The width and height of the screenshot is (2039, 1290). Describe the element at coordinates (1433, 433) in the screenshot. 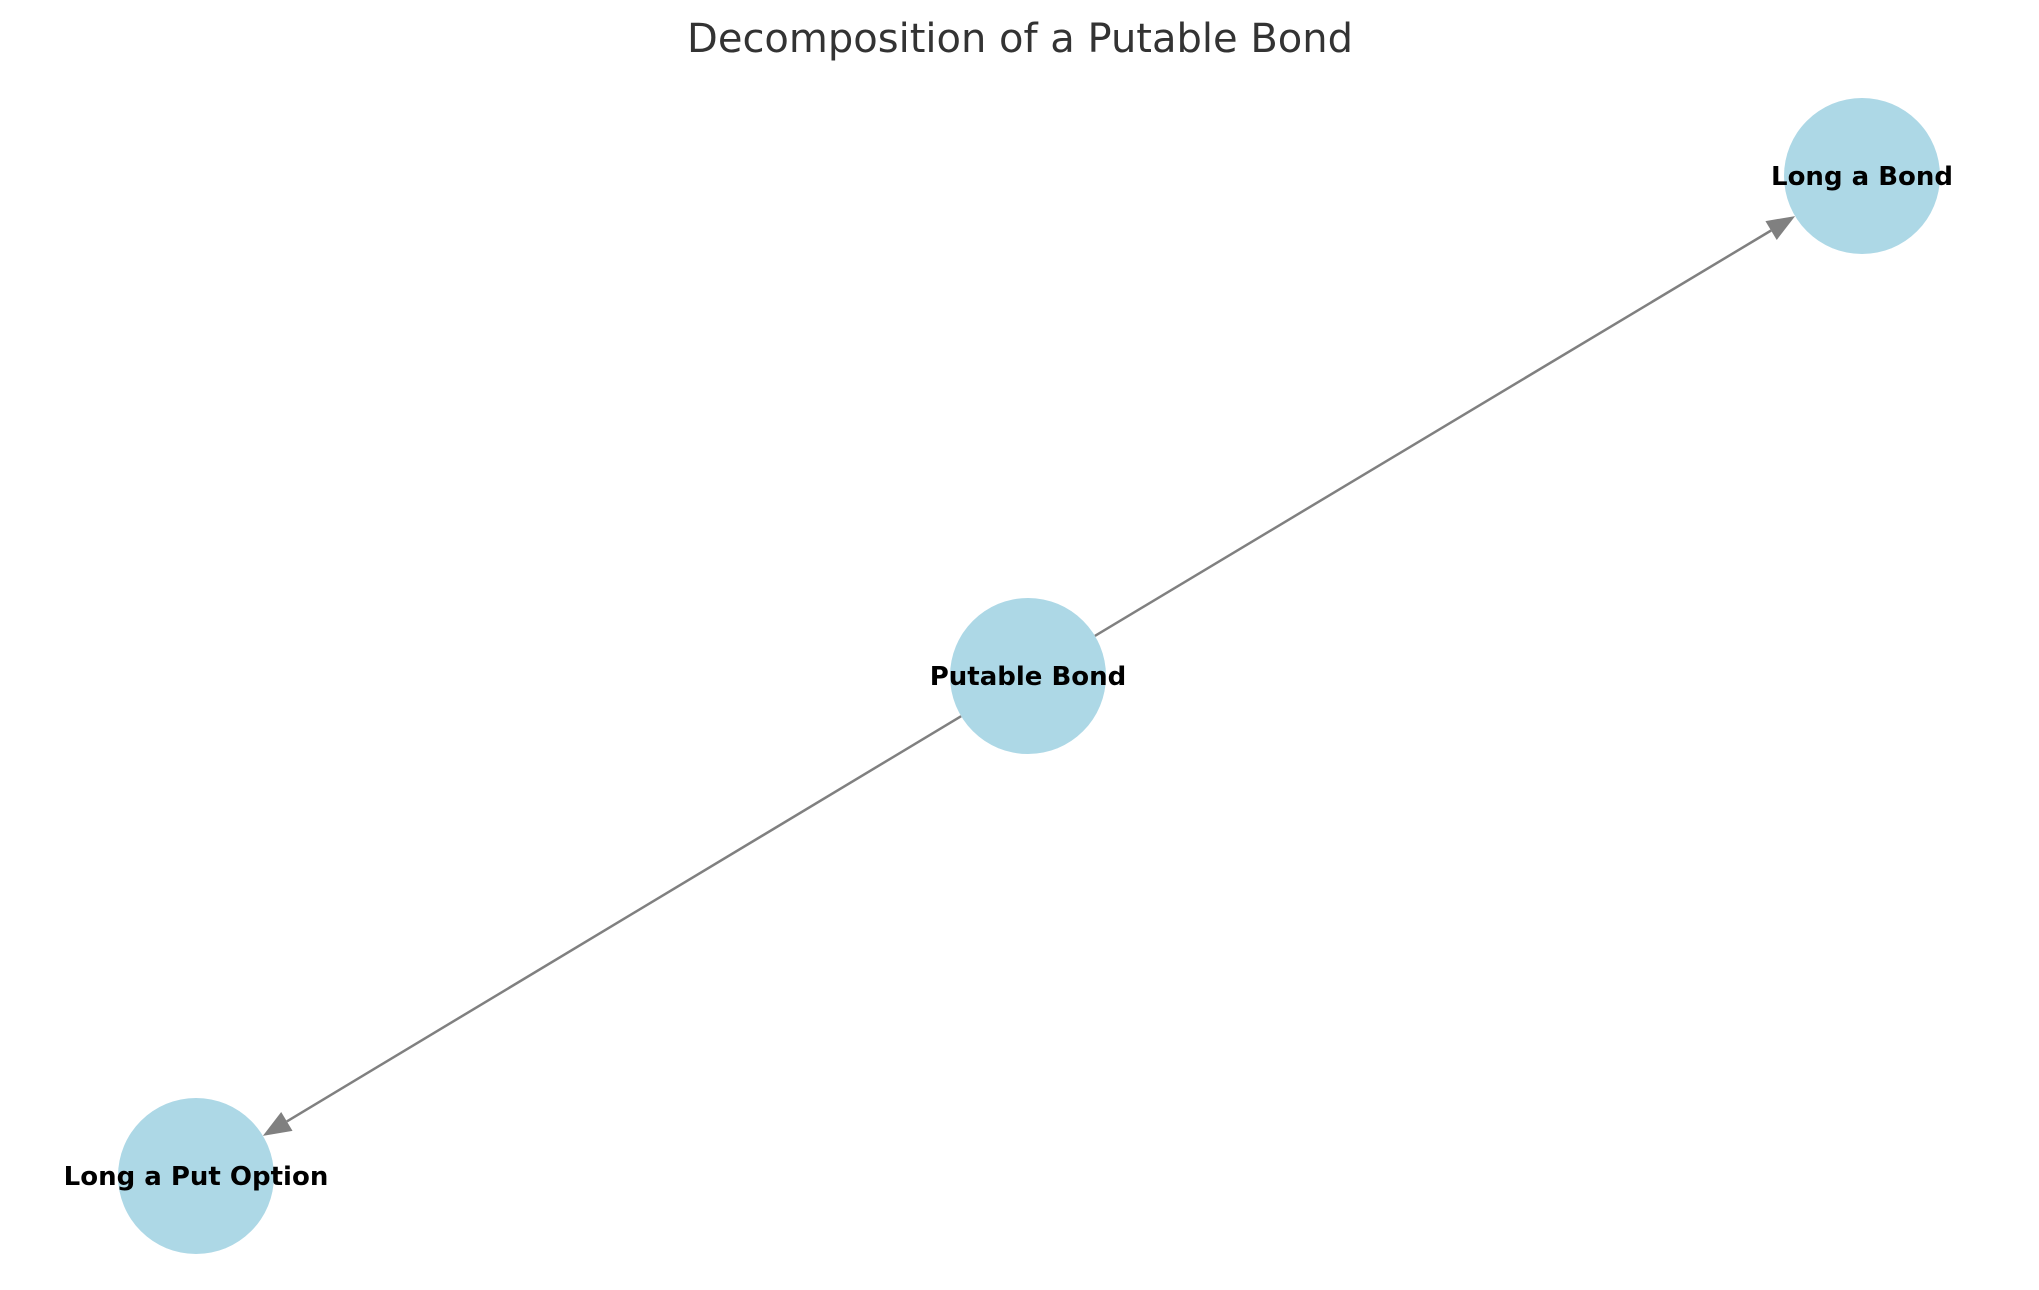

I see `edge-putable-to-bond` at that location.